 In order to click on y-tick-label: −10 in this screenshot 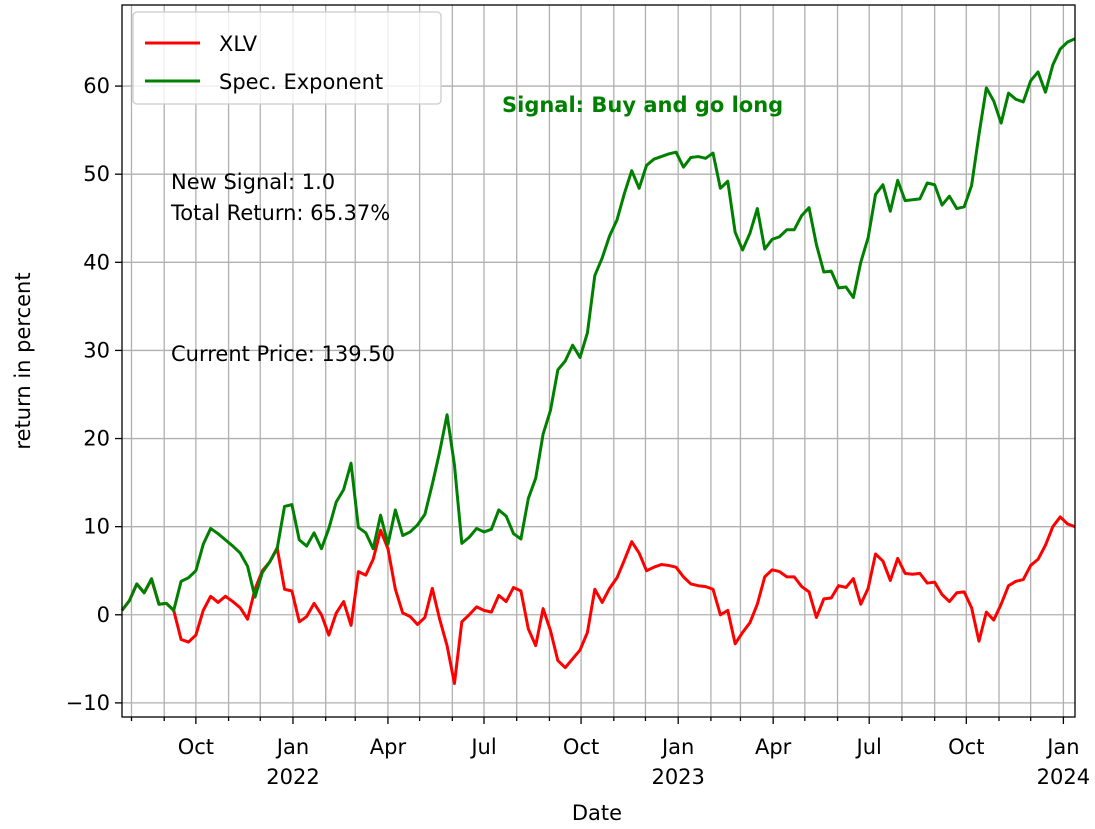, I will do `click(88, 703)`.